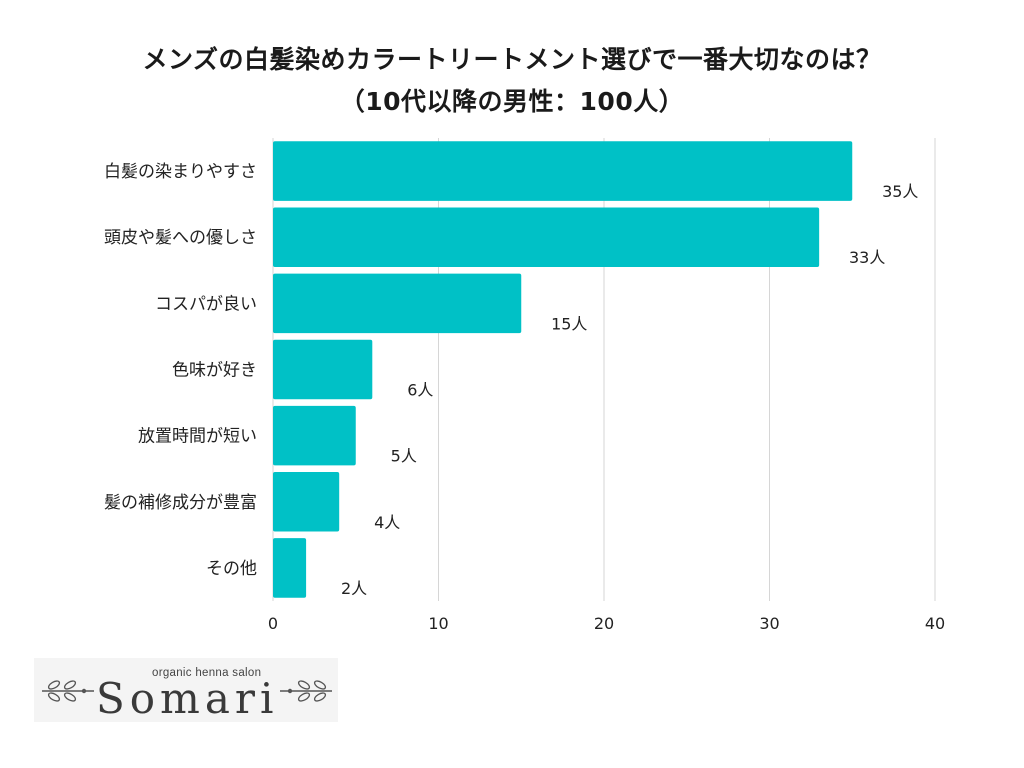 The height and width of the screenshot is (768, 1024). I want to click on data-label: 6人, so click(420, 390).